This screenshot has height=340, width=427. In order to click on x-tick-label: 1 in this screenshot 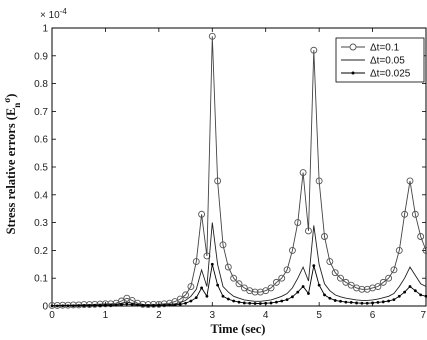, I will do `click(106, 315)`.